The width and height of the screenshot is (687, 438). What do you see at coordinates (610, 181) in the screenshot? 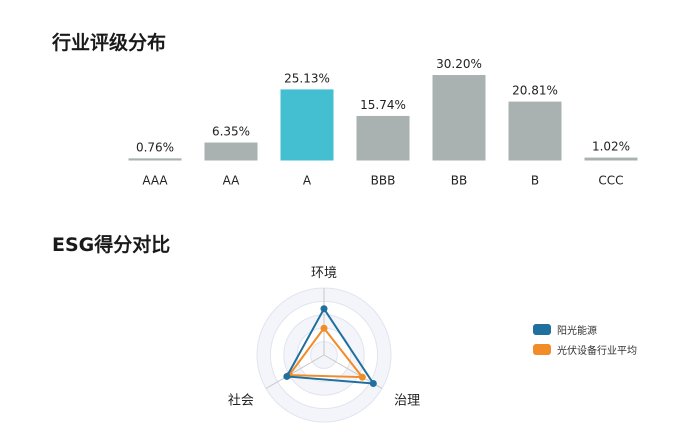
I see `tick-label-CCC: CCC` at bounding box center [610, 181].